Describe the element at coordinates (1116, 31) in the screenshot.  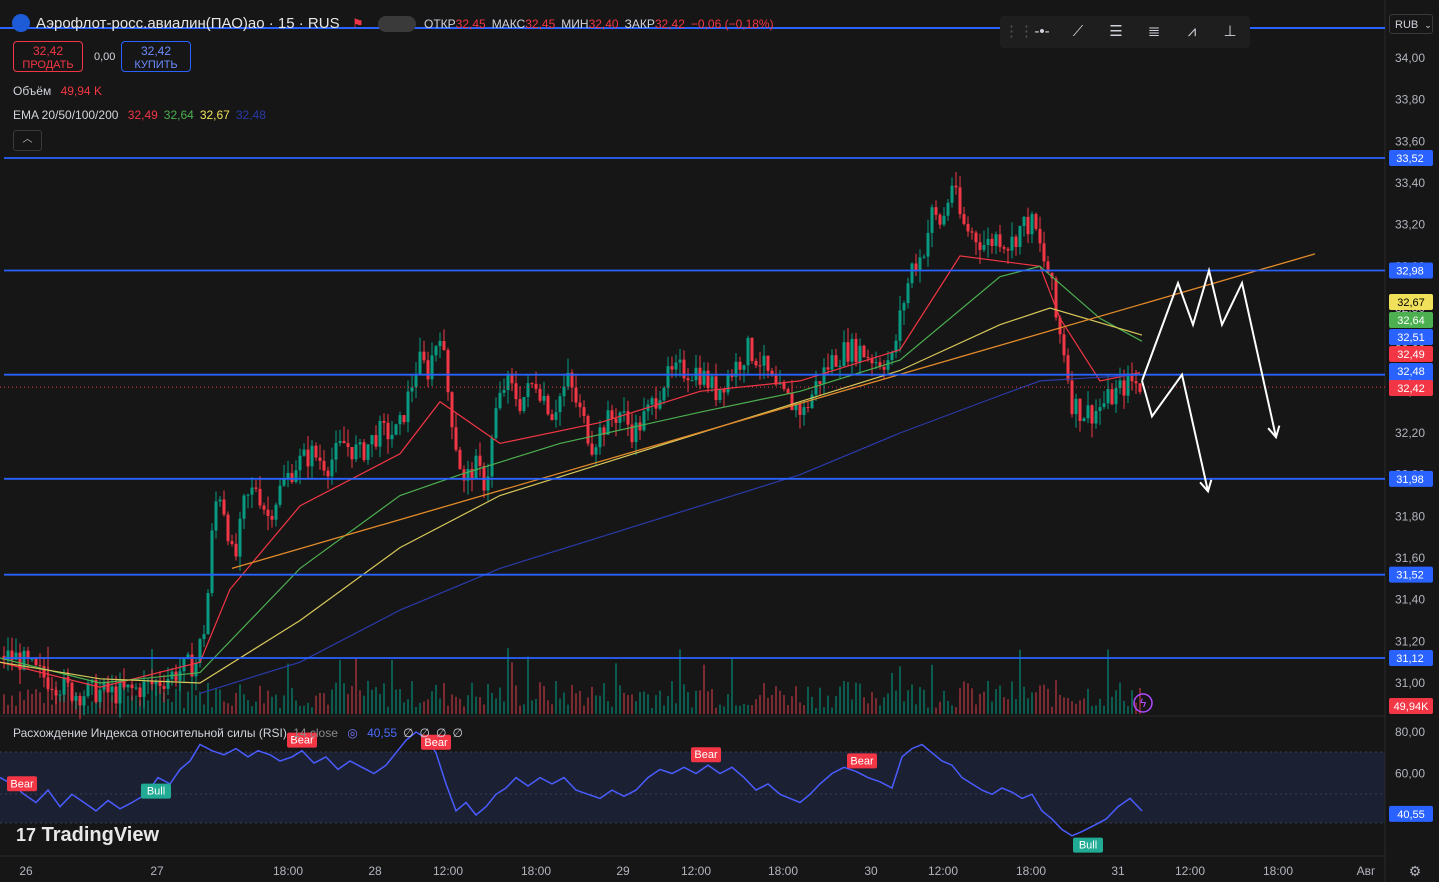
I see `fib-retracement-icon: ☰` at that location.